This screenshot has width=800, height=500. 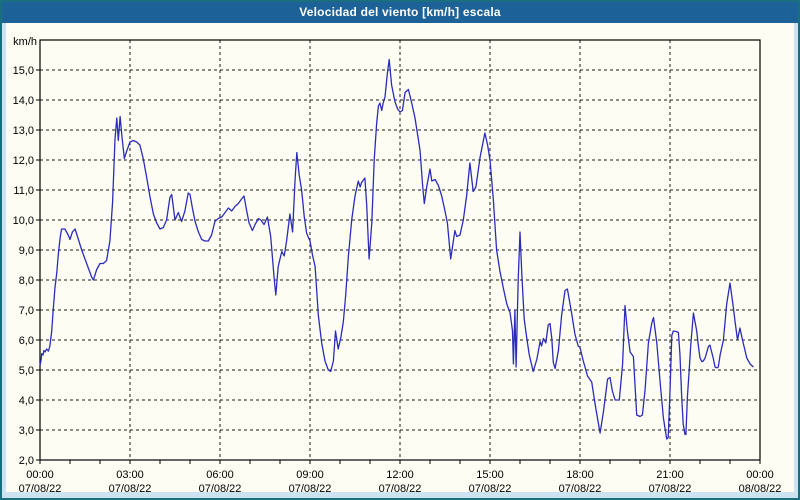 I want to click on svg-text: 6,0, so click(x=26, y=341).